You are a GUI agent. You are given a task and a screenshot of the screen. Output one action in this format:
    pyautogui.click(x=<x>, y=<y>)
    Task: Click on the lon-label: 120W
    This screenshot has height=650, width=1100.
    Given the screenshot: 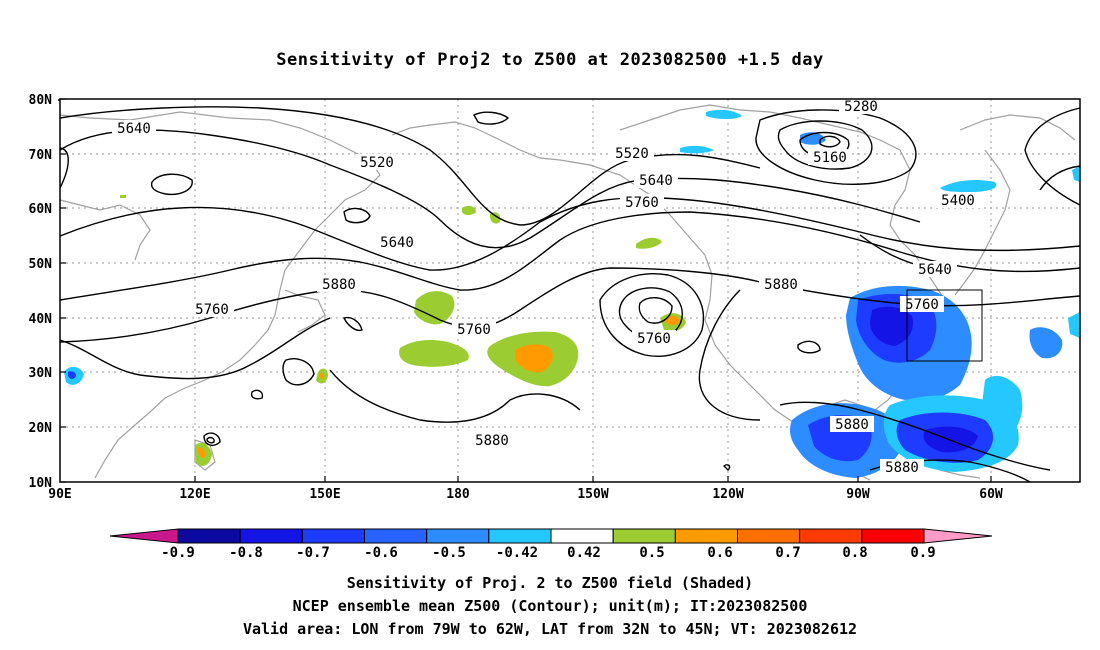 What is the action you would take?
    pyautogui.click(x=727, y=494)
    